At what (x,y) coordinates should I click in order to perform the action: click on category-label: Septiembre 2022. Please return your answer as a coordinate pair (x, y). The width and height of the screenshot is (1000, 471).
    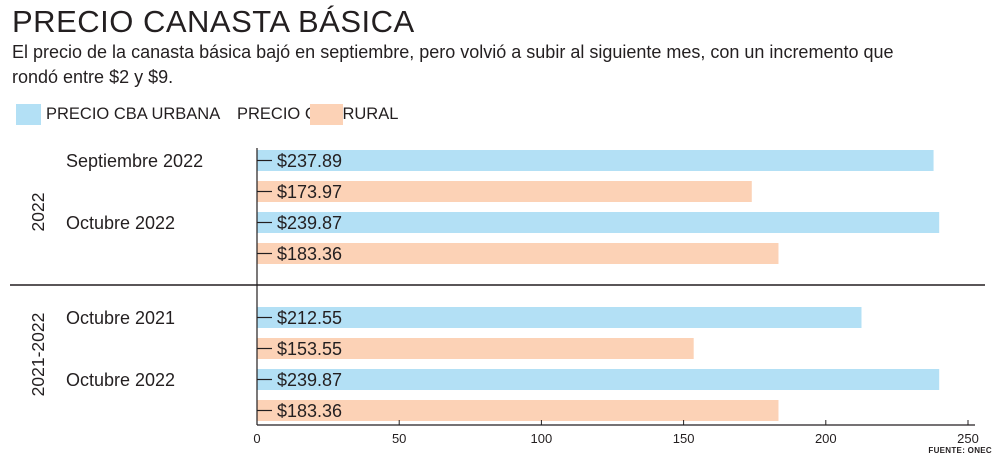
    Looking at the image, I should click on (134, 161).